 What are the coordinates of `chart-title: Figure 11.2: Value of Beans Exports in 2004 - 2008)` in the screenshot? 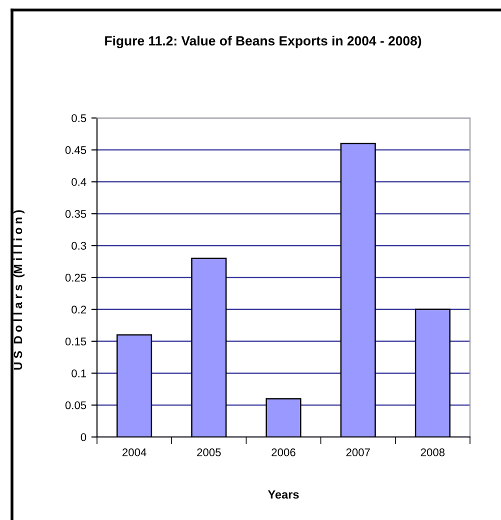 It's located at (263, 42).